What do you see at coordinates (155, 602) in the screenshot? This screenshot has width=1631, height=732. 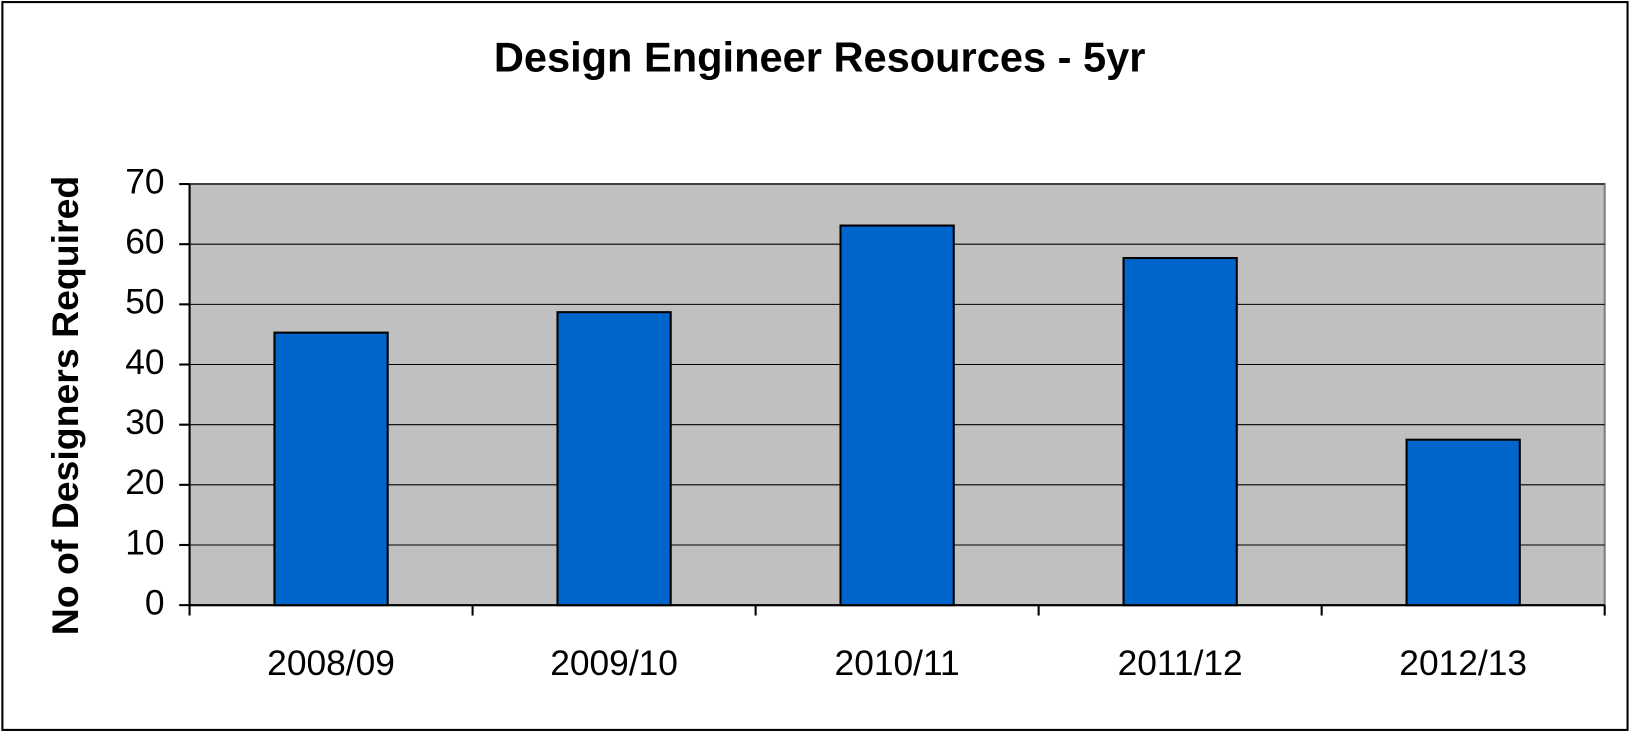 I see `y-tick-label: 0` at bounding box center [155, 602].